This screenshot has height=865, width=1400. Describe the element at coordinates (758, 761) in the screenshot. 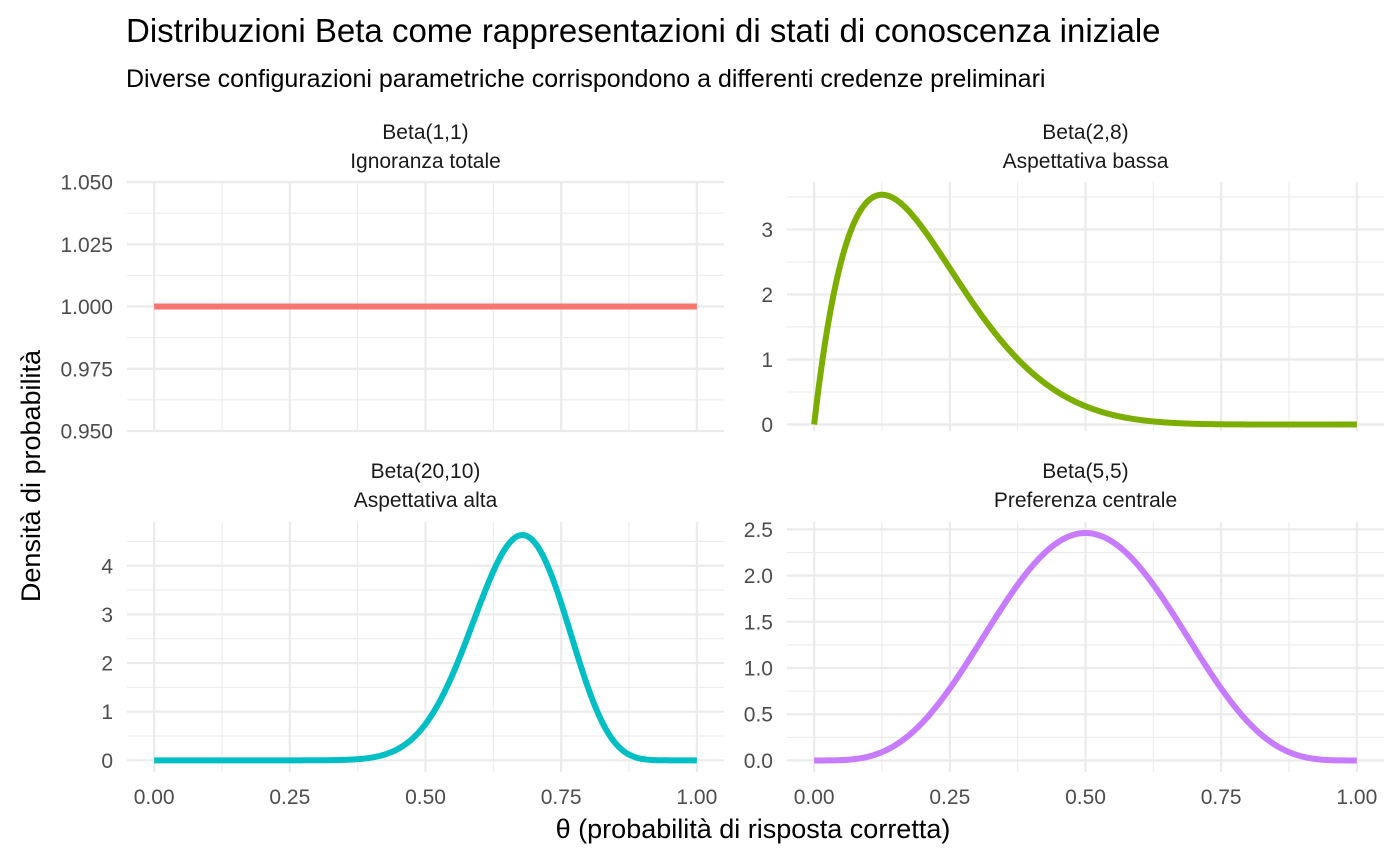

I see `y-tick-label: 0.0` at that location.